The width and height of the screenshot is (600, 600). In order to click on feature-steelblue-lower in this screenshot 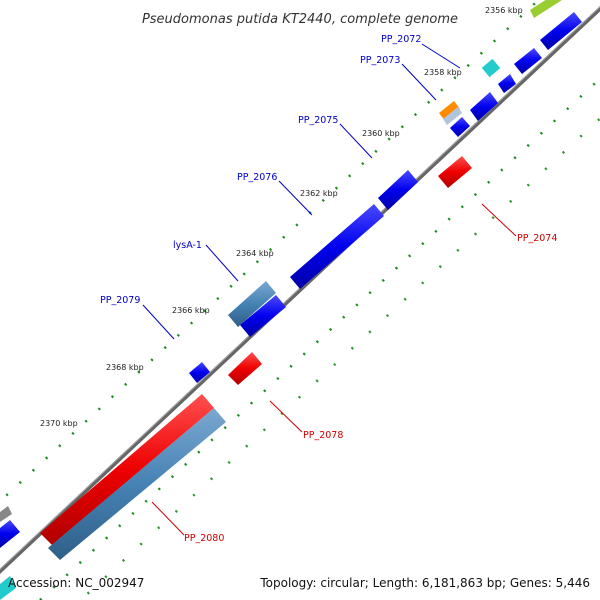, I will do `click(137, 484)`.